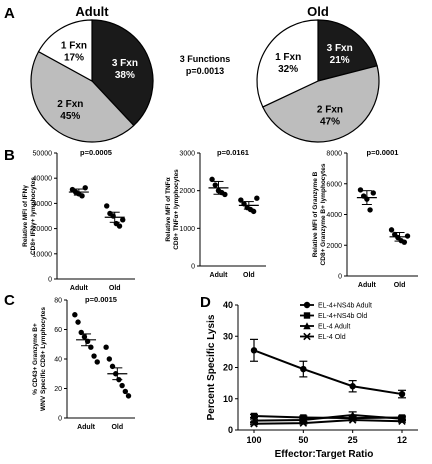 The image size is (432, 464). Describe the element at coordinates (25, 216) in the screenshot. I see `y-axis-label-line: Relative MFI of IFNγ` at that location.